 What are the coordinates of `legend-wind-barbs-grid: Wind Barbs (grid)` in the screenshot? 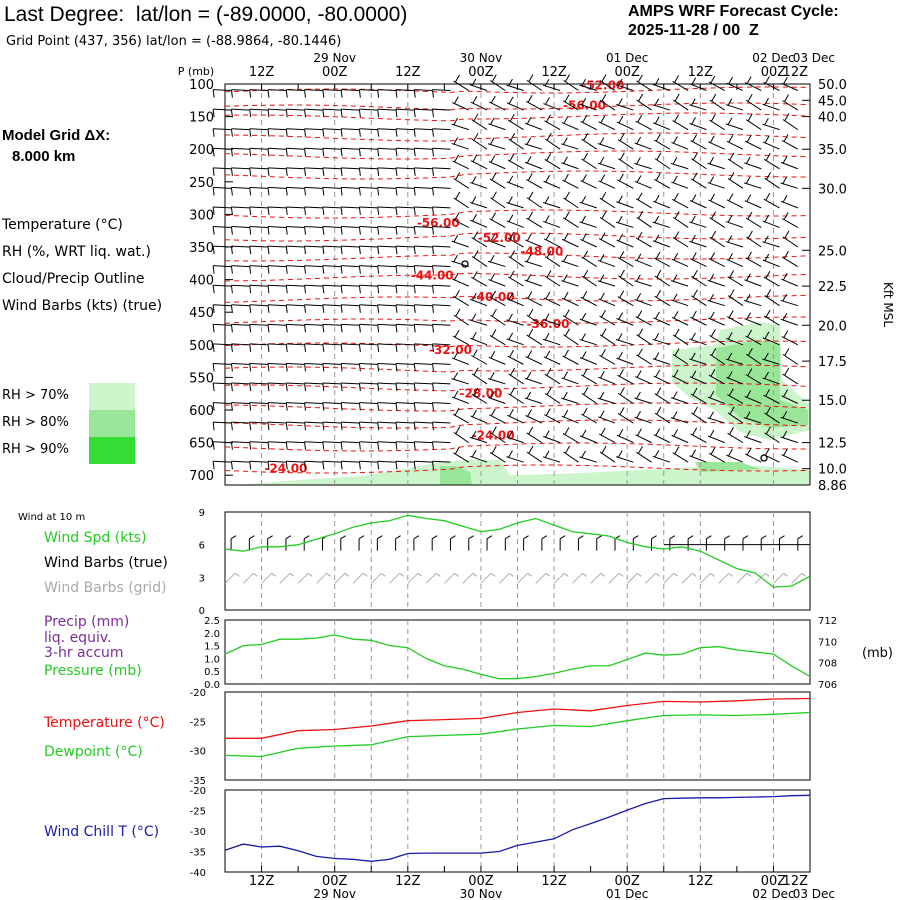 It's located at (105, 588).